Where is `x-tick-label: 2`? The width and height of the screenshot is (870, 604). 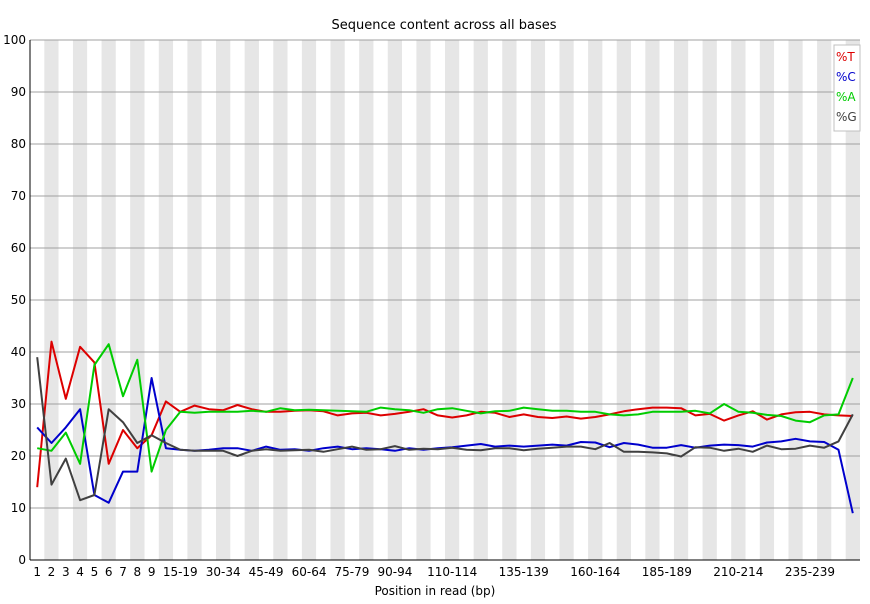 x-tick-label: 2 is located at coordinates (52, 572).